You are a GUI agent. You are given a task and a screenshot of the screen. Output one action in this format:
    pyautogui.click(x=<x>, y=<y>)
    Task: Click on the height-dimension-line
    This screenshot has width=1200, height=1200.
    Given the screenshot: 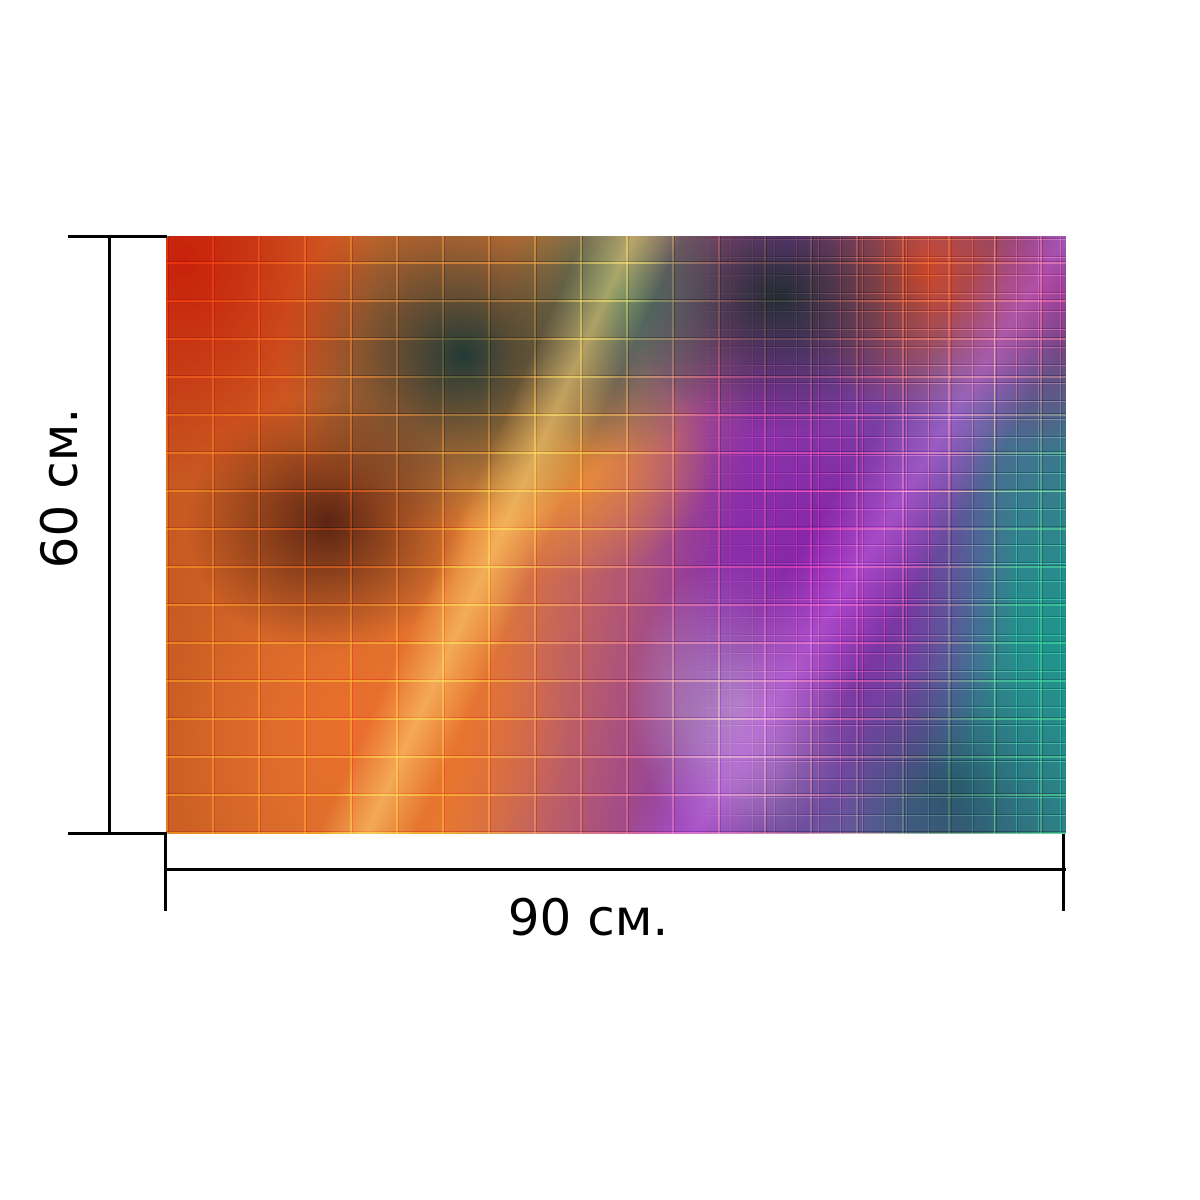 What is the action you would take?
    pyautogui.click(x=109, y=535)
    